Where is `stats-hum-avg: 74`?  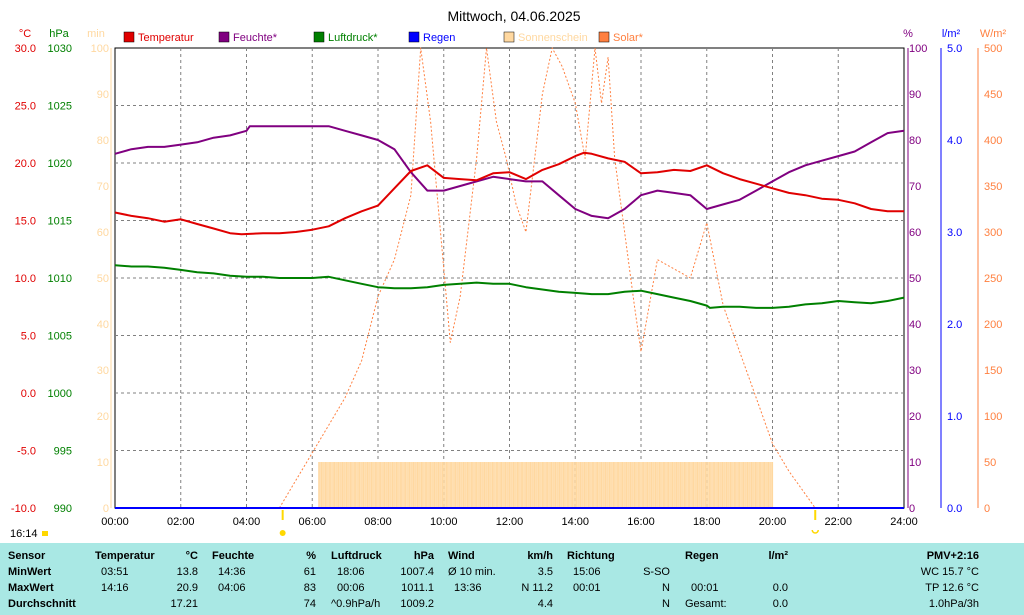 stats-hum-avg: 74 is located at coordinates (309, 604).